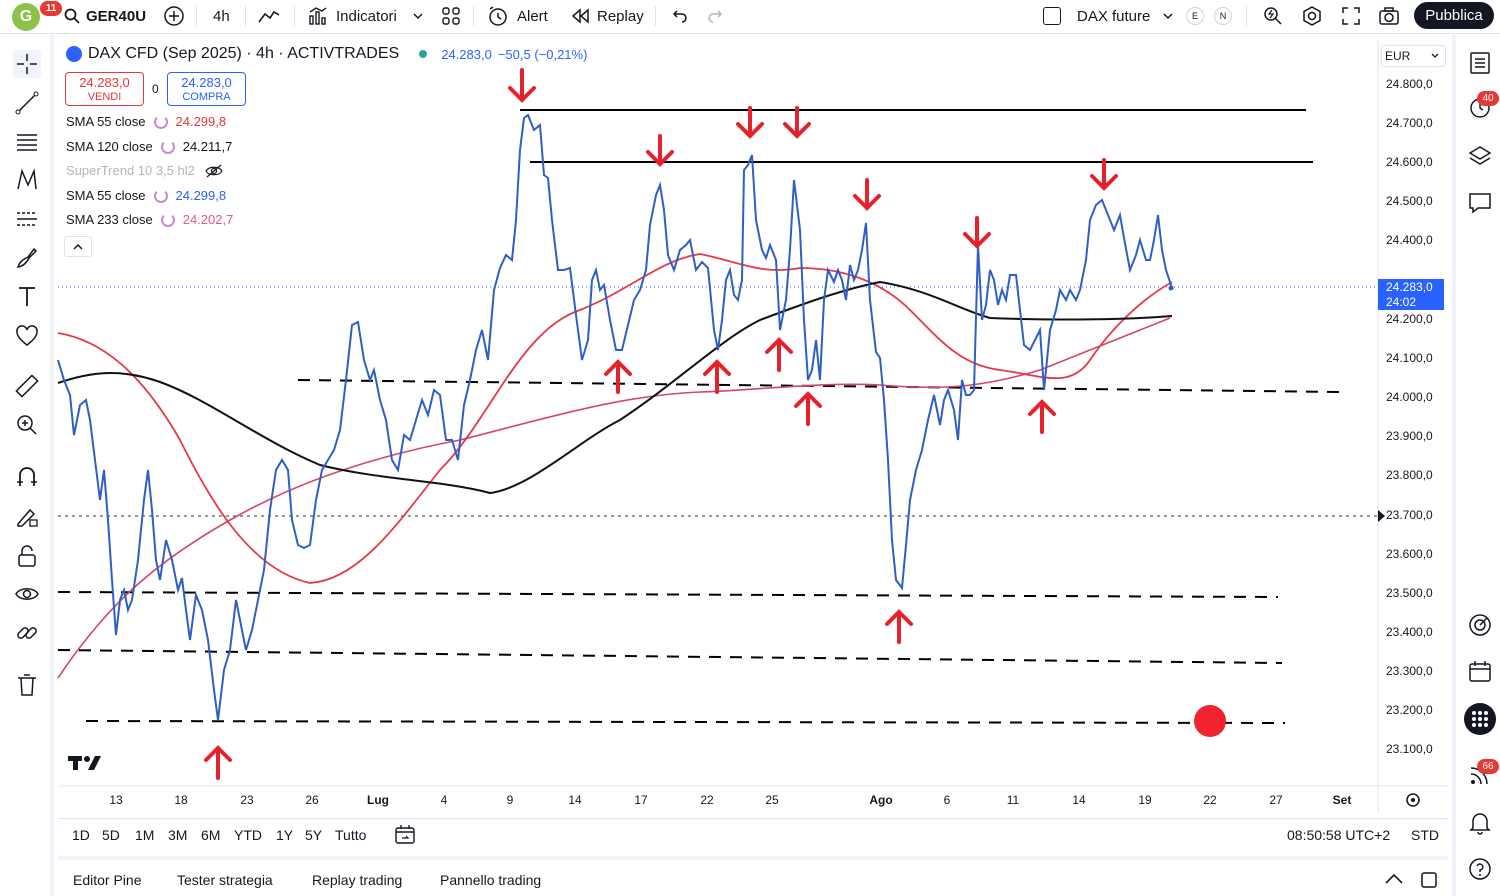 The height and width of the screenshot is (896, 1500). Describe the element at coordinates (418, 16) in the screenshot. I see `indicators-dropdown` at that location.